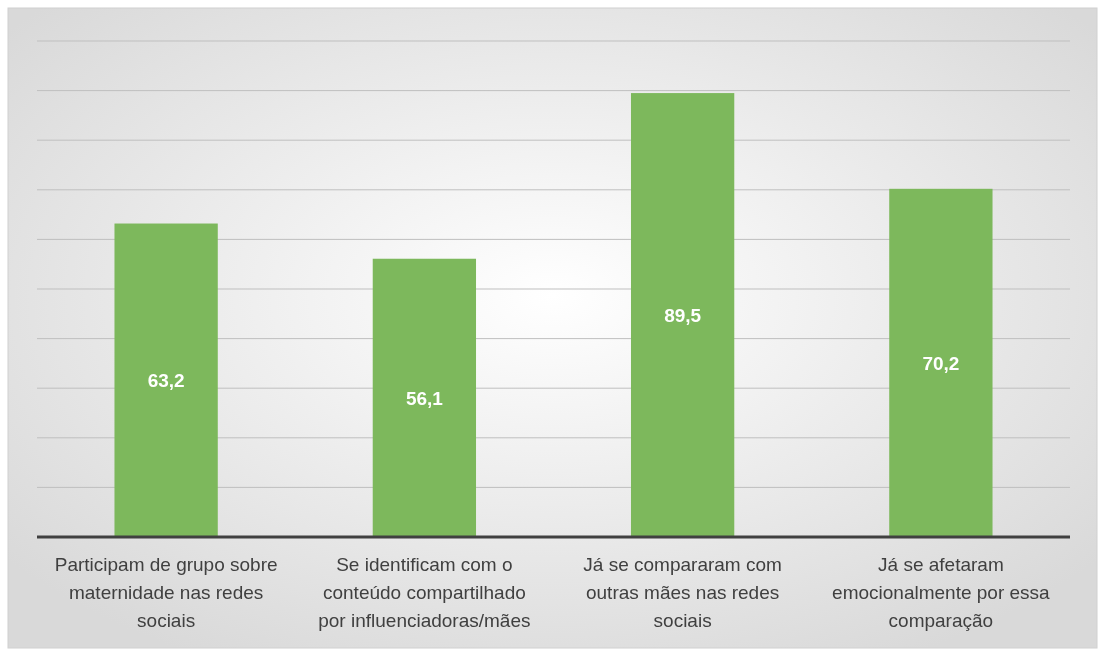 The width and height of the screenshot is (1105, 652). What do you see at coordinates (424, 398) in the screenshot?
I see `data-label: 56,1` at bounding box center [424, 398].